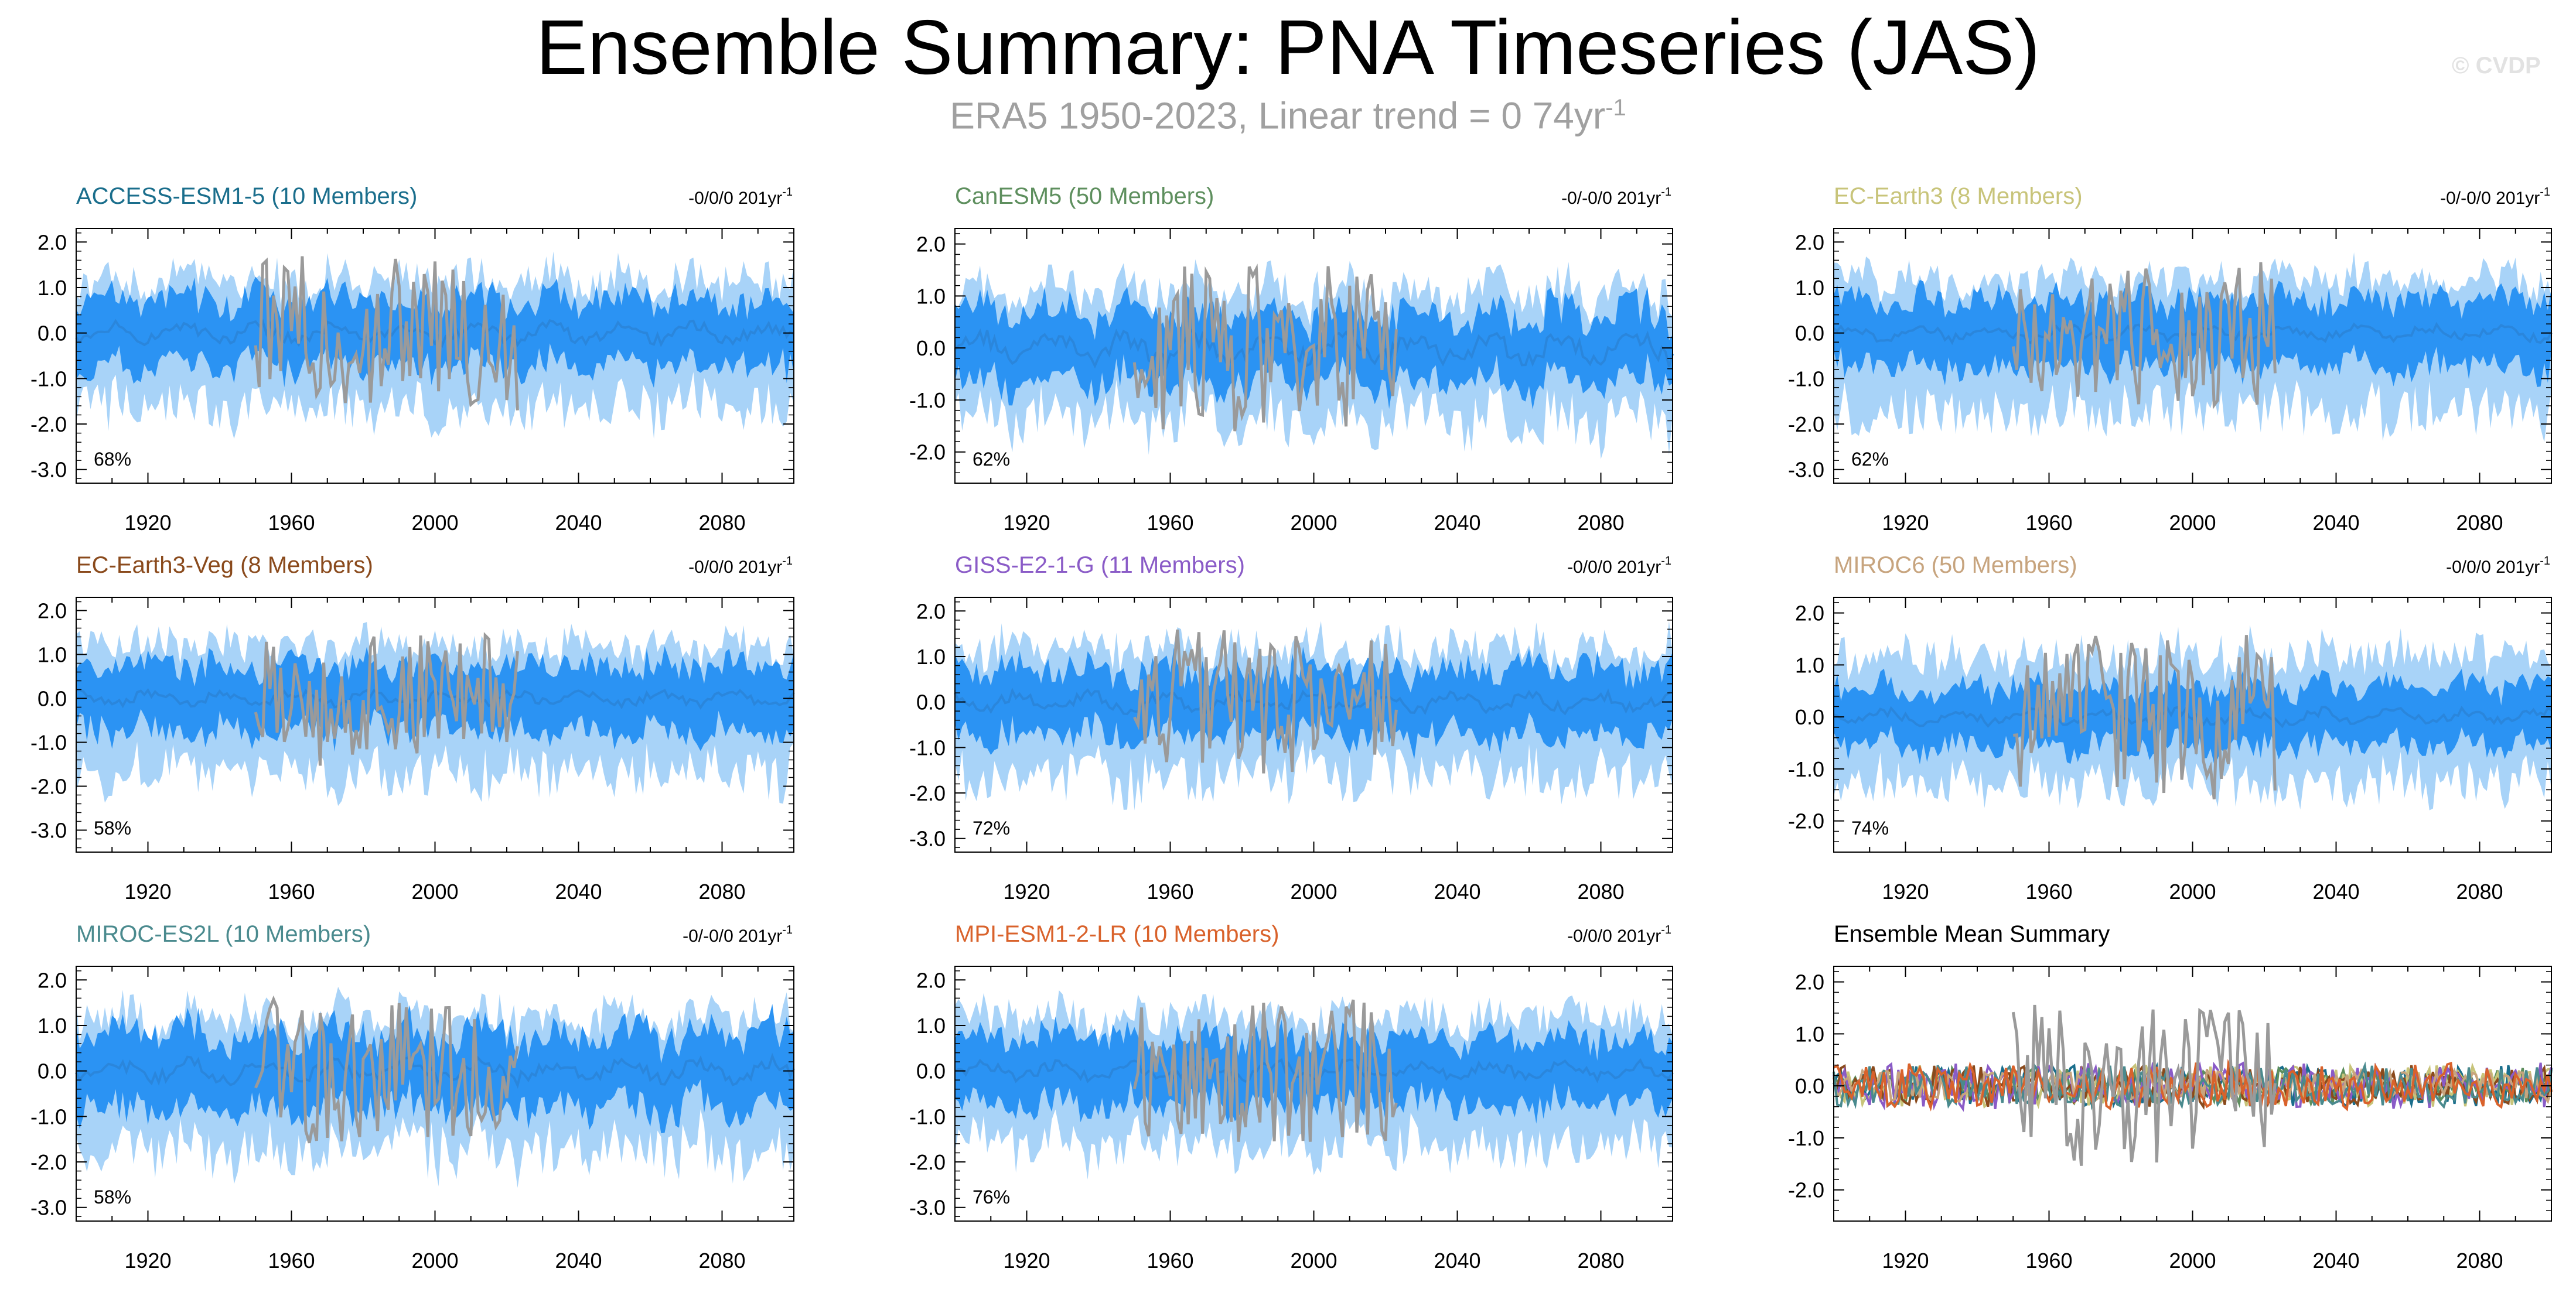 The height and width of the screenshot is (1289, 2576). I want to click on panel-percent-label: 74%, so click(1870, 829).